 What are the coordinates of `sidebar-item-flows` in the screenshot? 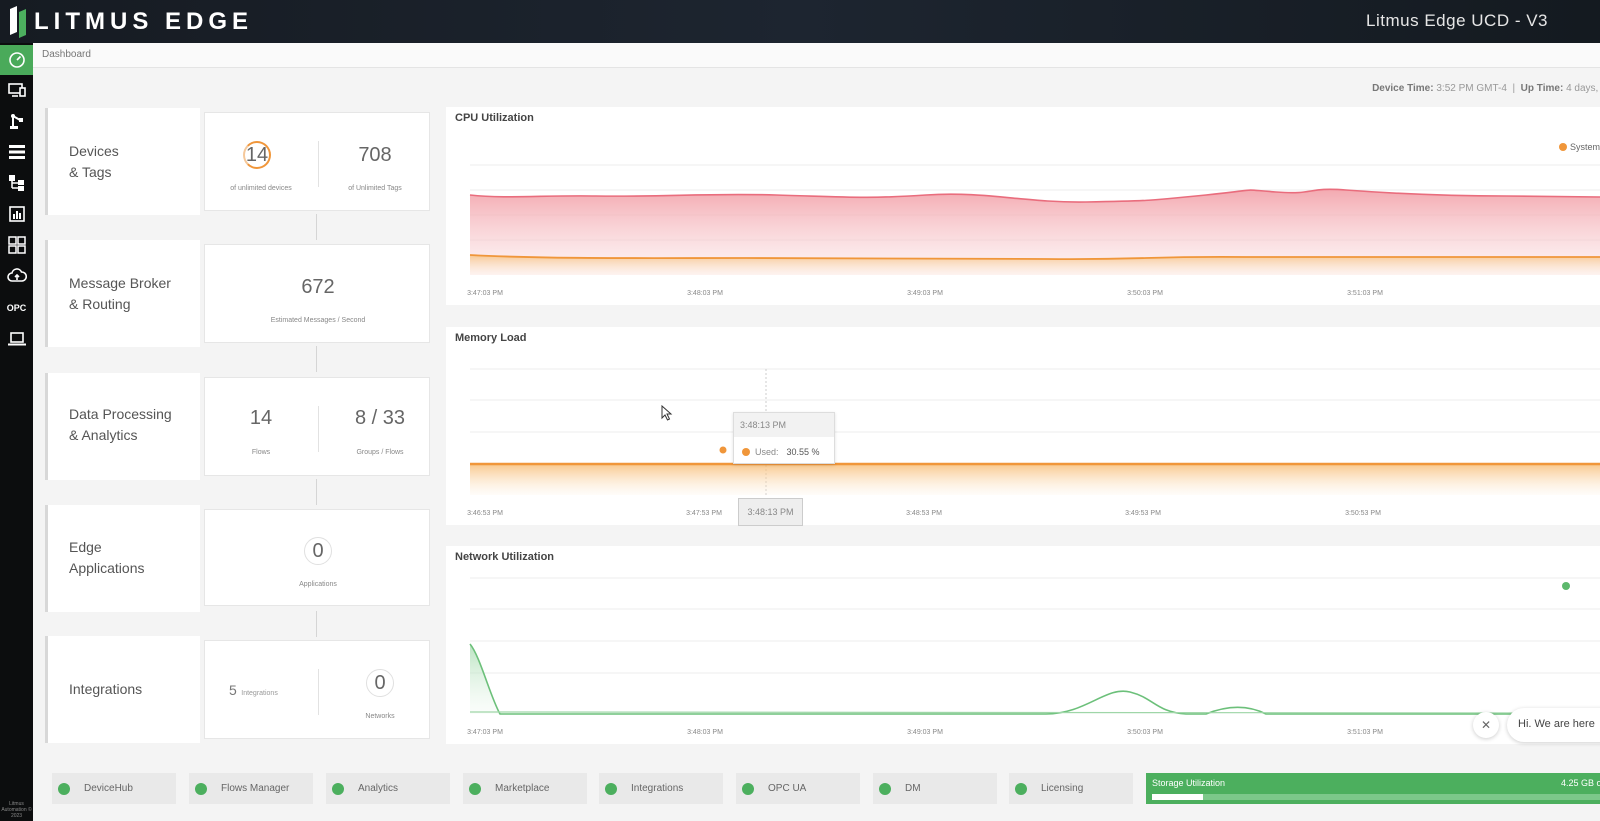 It's located at (16, 183).